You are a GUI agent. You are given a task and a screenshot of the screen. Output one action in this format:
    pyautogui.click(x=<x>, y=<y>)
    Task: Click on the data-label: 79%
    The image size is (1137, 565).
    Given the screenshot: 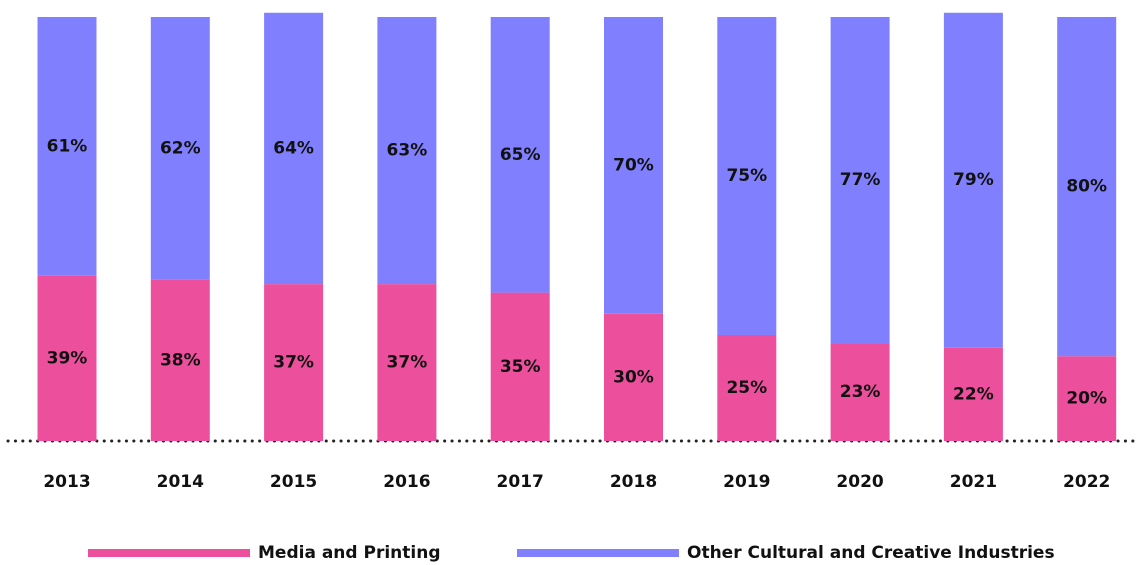 What is the action you would take?
    pyautogui.click(x=973, y=180)
    